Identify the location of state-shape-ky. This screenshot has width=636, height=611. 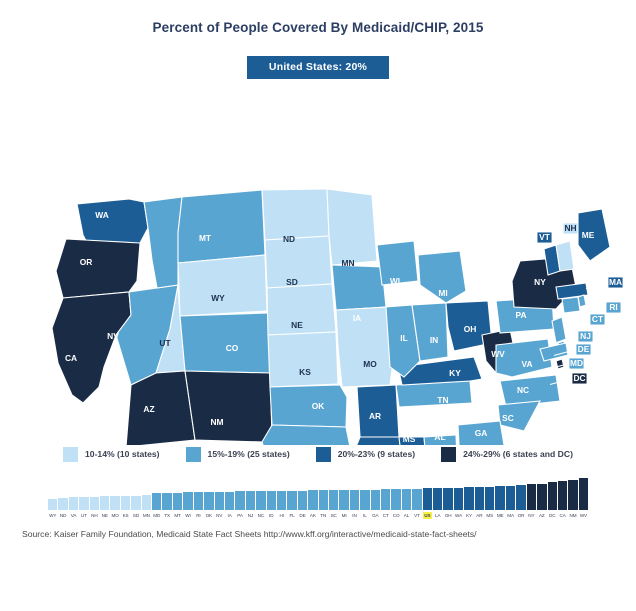
(440, 371).